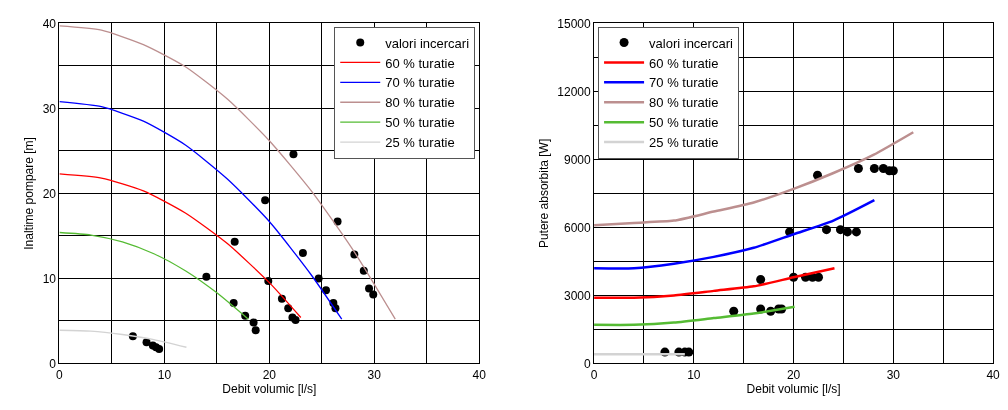 Image resolution: width=1008 pixels, height=410 pixels. What do you see at coordinates (574, 23) in the screenshot?
I see `y-tick-label: 15000` at bounding box center [574, 23].